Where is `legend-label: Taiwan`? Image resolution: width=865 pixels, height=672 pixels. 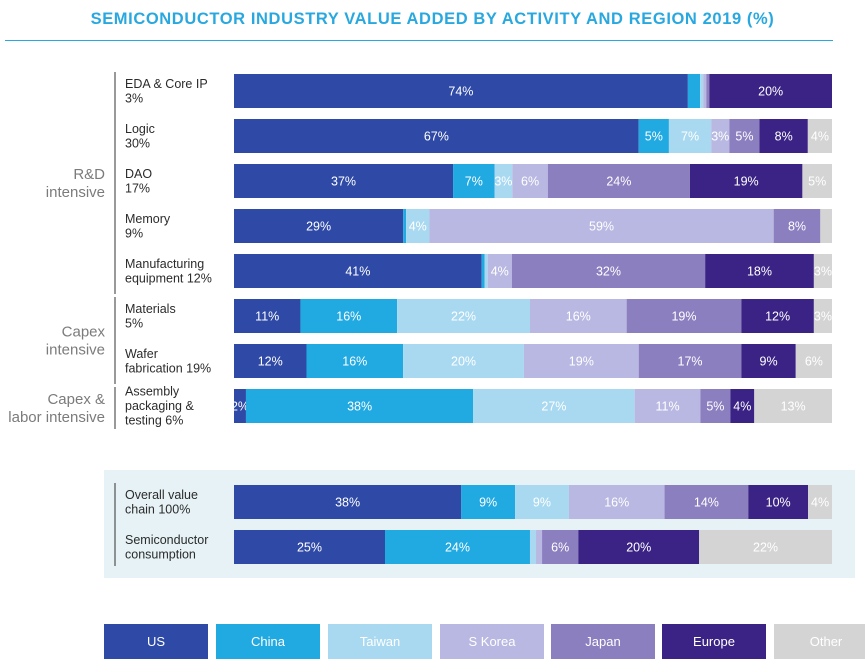
legend-label: Taiwan is located at coordinates (380, 641).